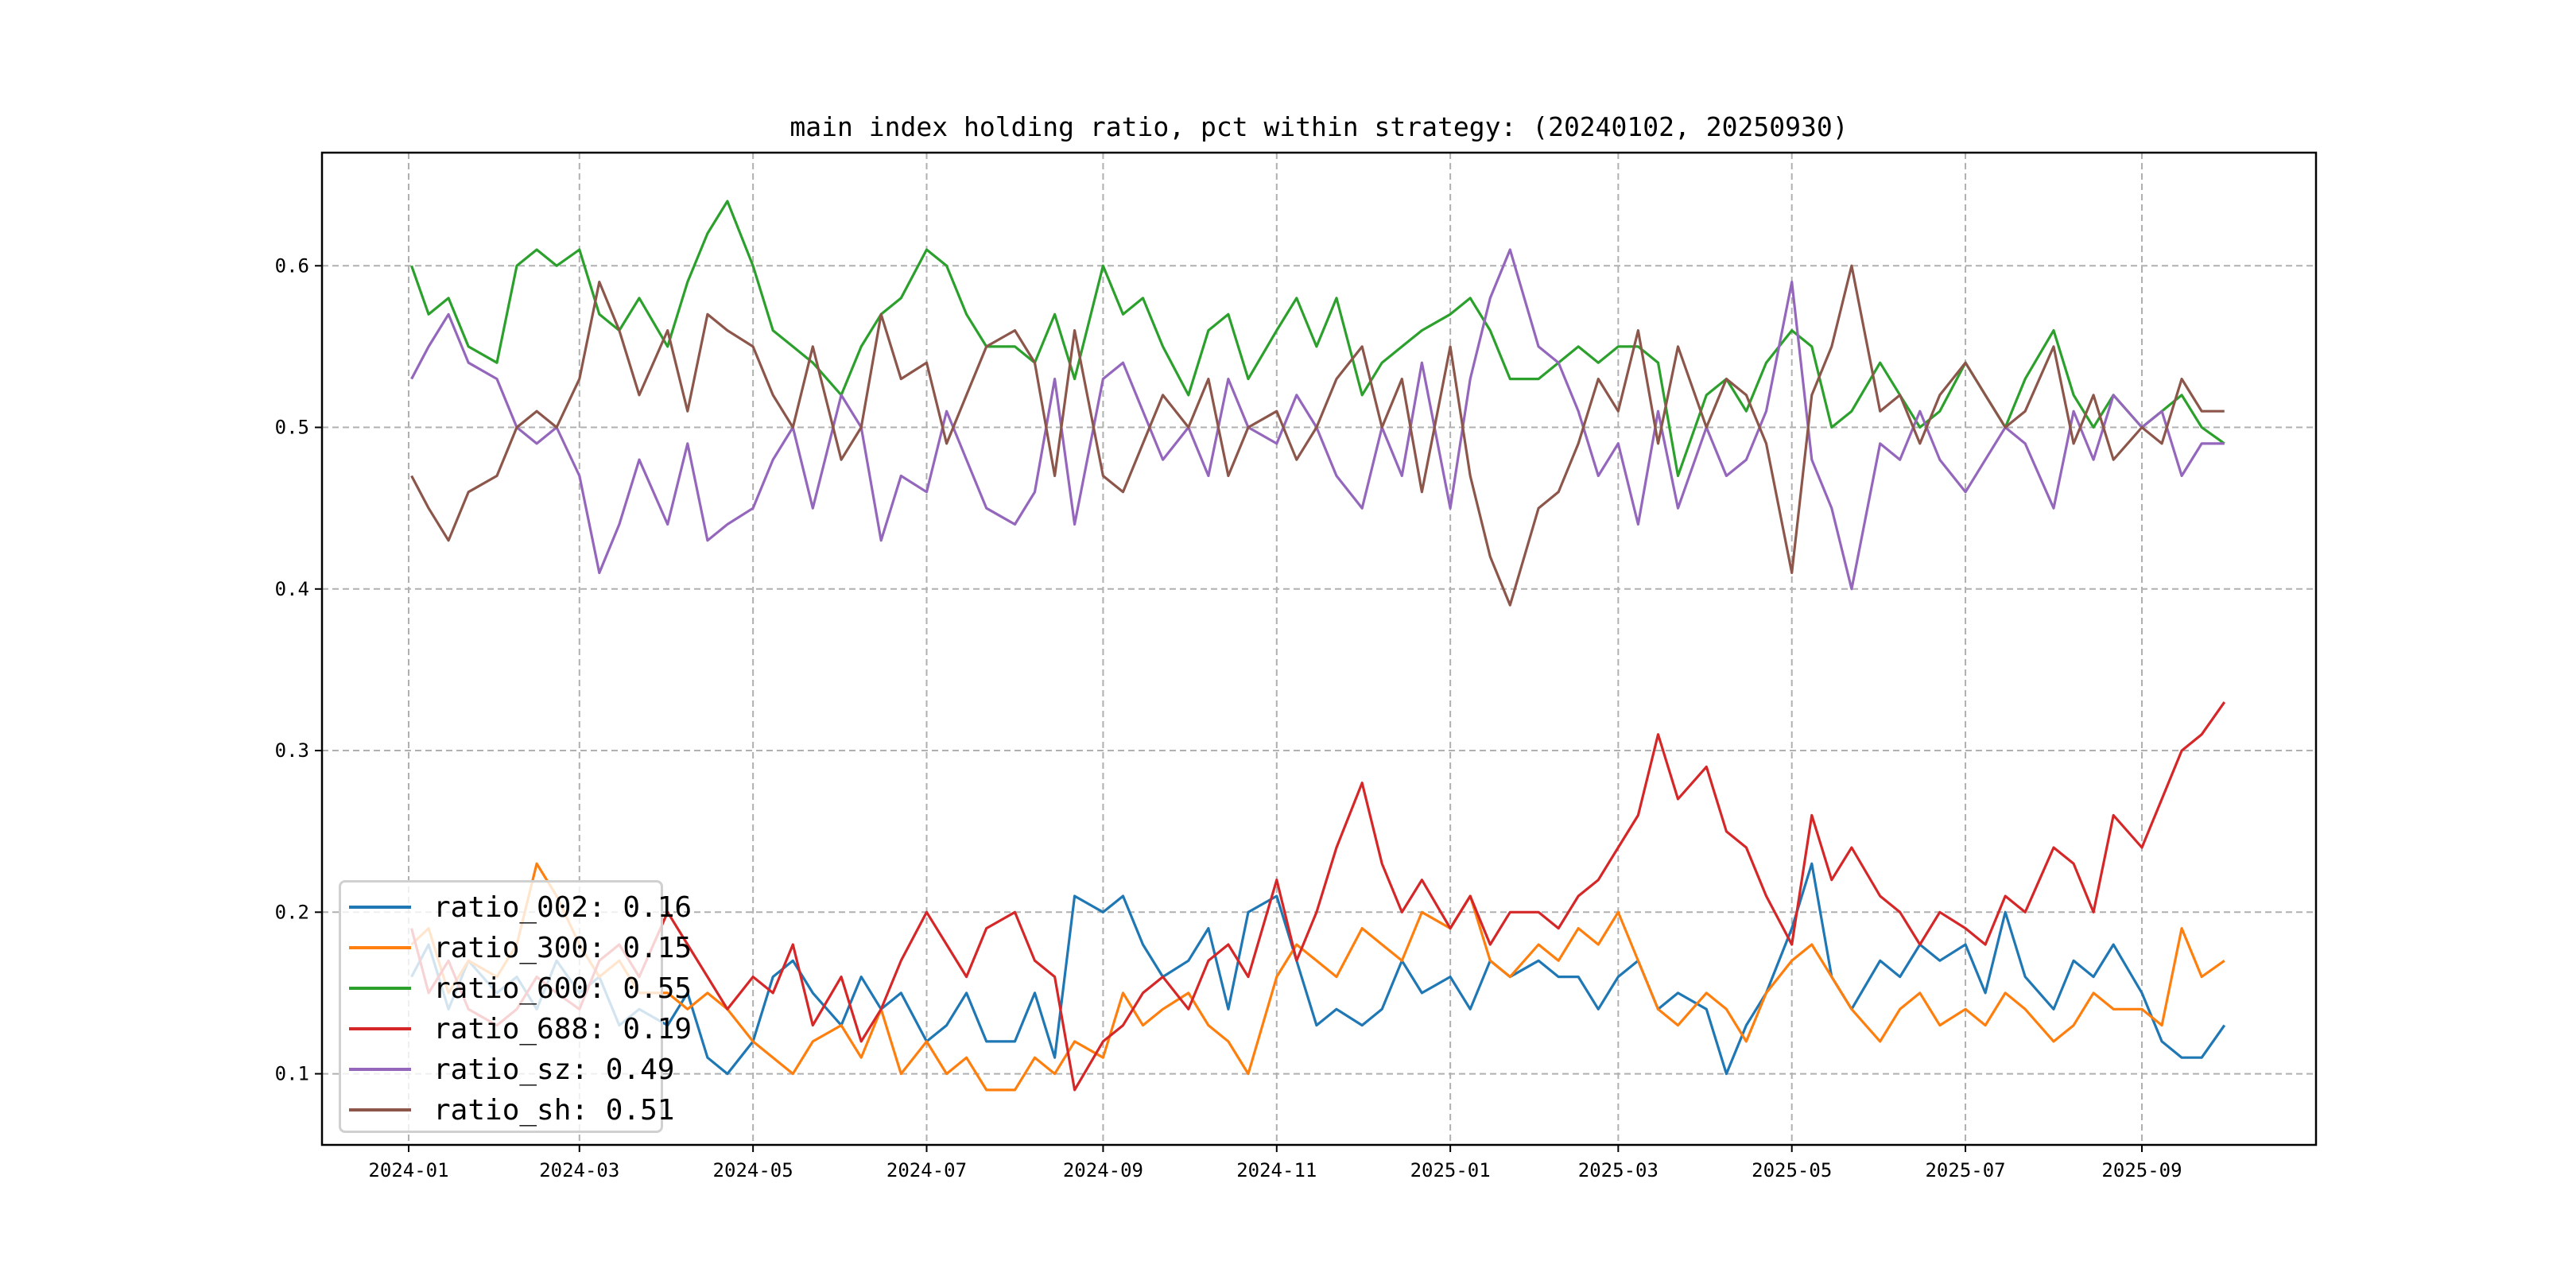 This screenshot has width=2576, height=1288. I want to click on y-tick-label: 0.5, so click(292, 428).